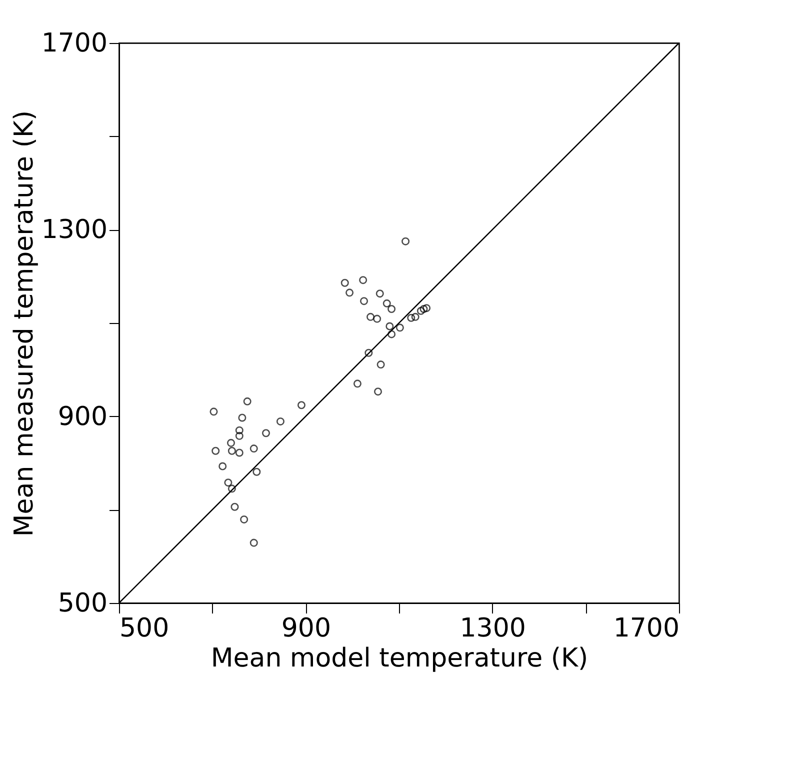 Image resolution: width=806 pixels, height=781 pixels. What do you see at coordinates (399, 659) in the screenshot?
I see `x-axis-title: Mean model temperature (K)` at bounding box center [399, 659].